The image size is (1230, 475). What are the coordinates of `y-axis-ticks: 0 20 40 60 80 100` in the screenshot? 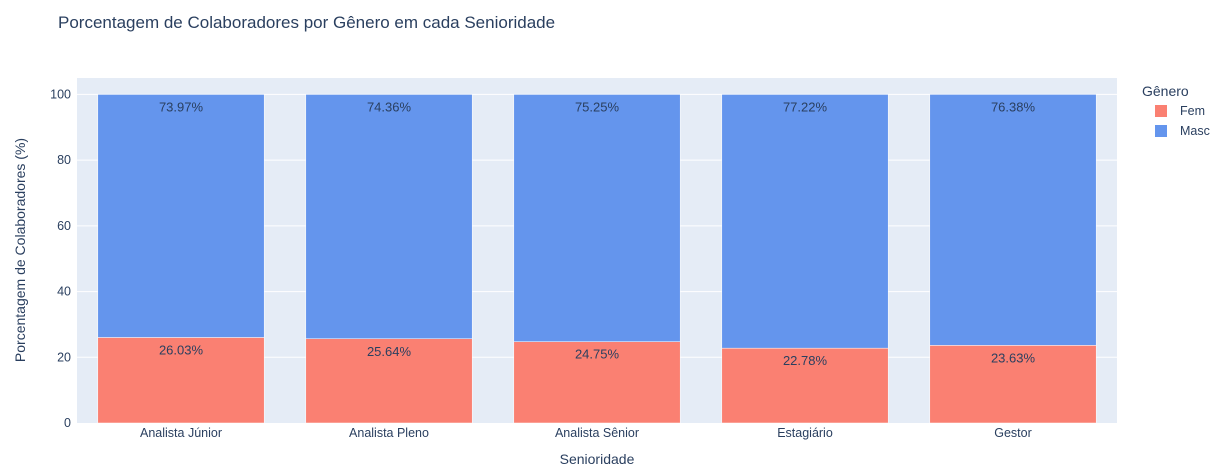 It's located at (60, 258).